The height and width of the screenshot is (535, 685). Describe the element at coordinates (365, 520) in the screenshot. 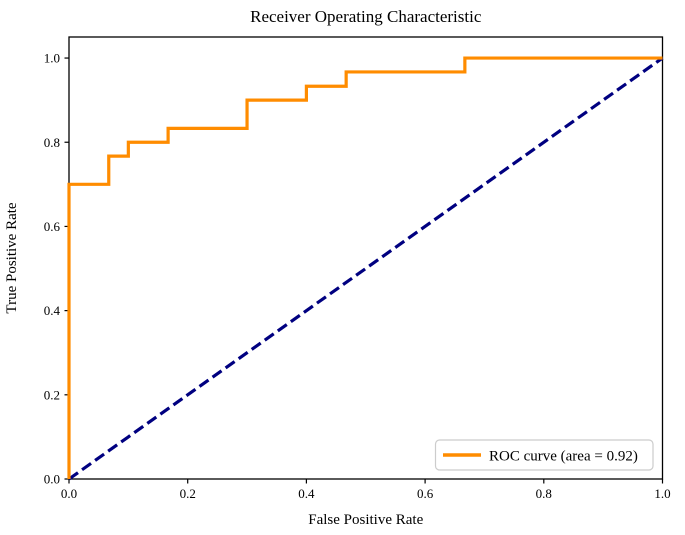

I see `x-axis-label: False Positive Rate` at that location.